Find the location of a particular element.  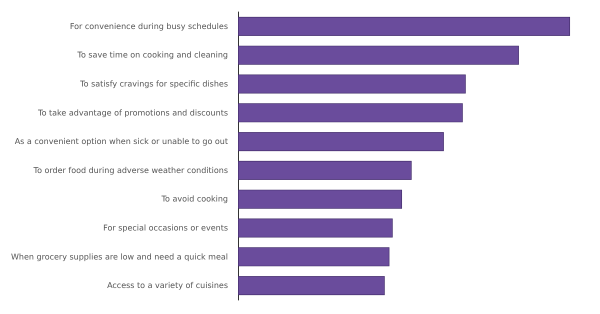

y-tick-label: To take advantage of promotions and discounts is located at coordinates (132, 113).